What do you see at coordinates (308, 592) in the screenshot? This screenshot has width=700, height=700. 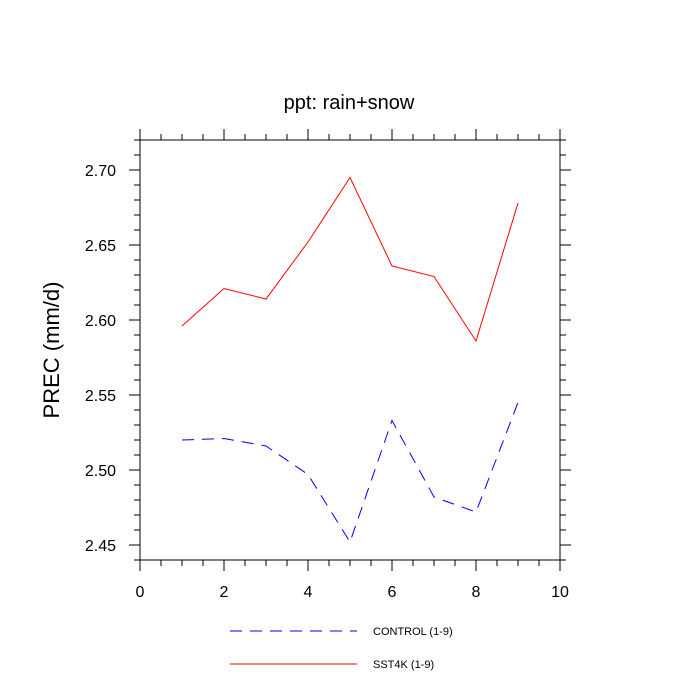 I see `x-tick-label: 4` at bounding box center [308, 592].